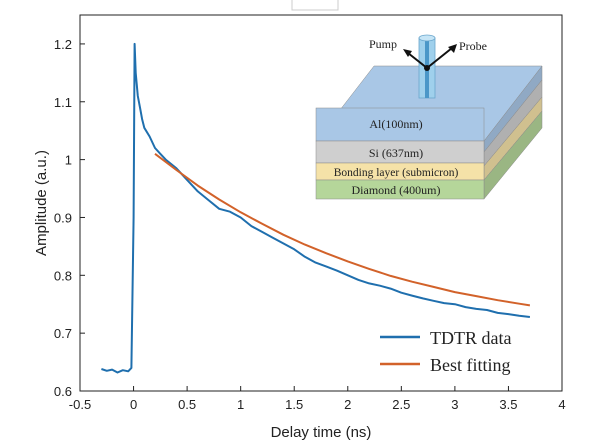 The width and height of the screenshot is (600, 443). I want to click on legend-label-fit: Best fitting, so click(470, 365).